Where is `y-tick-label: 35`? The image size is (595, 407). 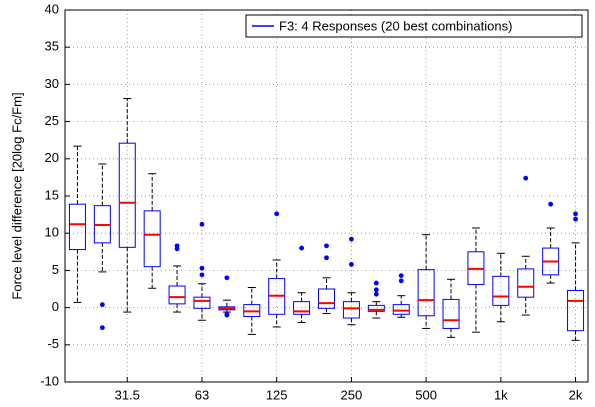 y-tick-label: 35 is located at coordinates (52, 46).